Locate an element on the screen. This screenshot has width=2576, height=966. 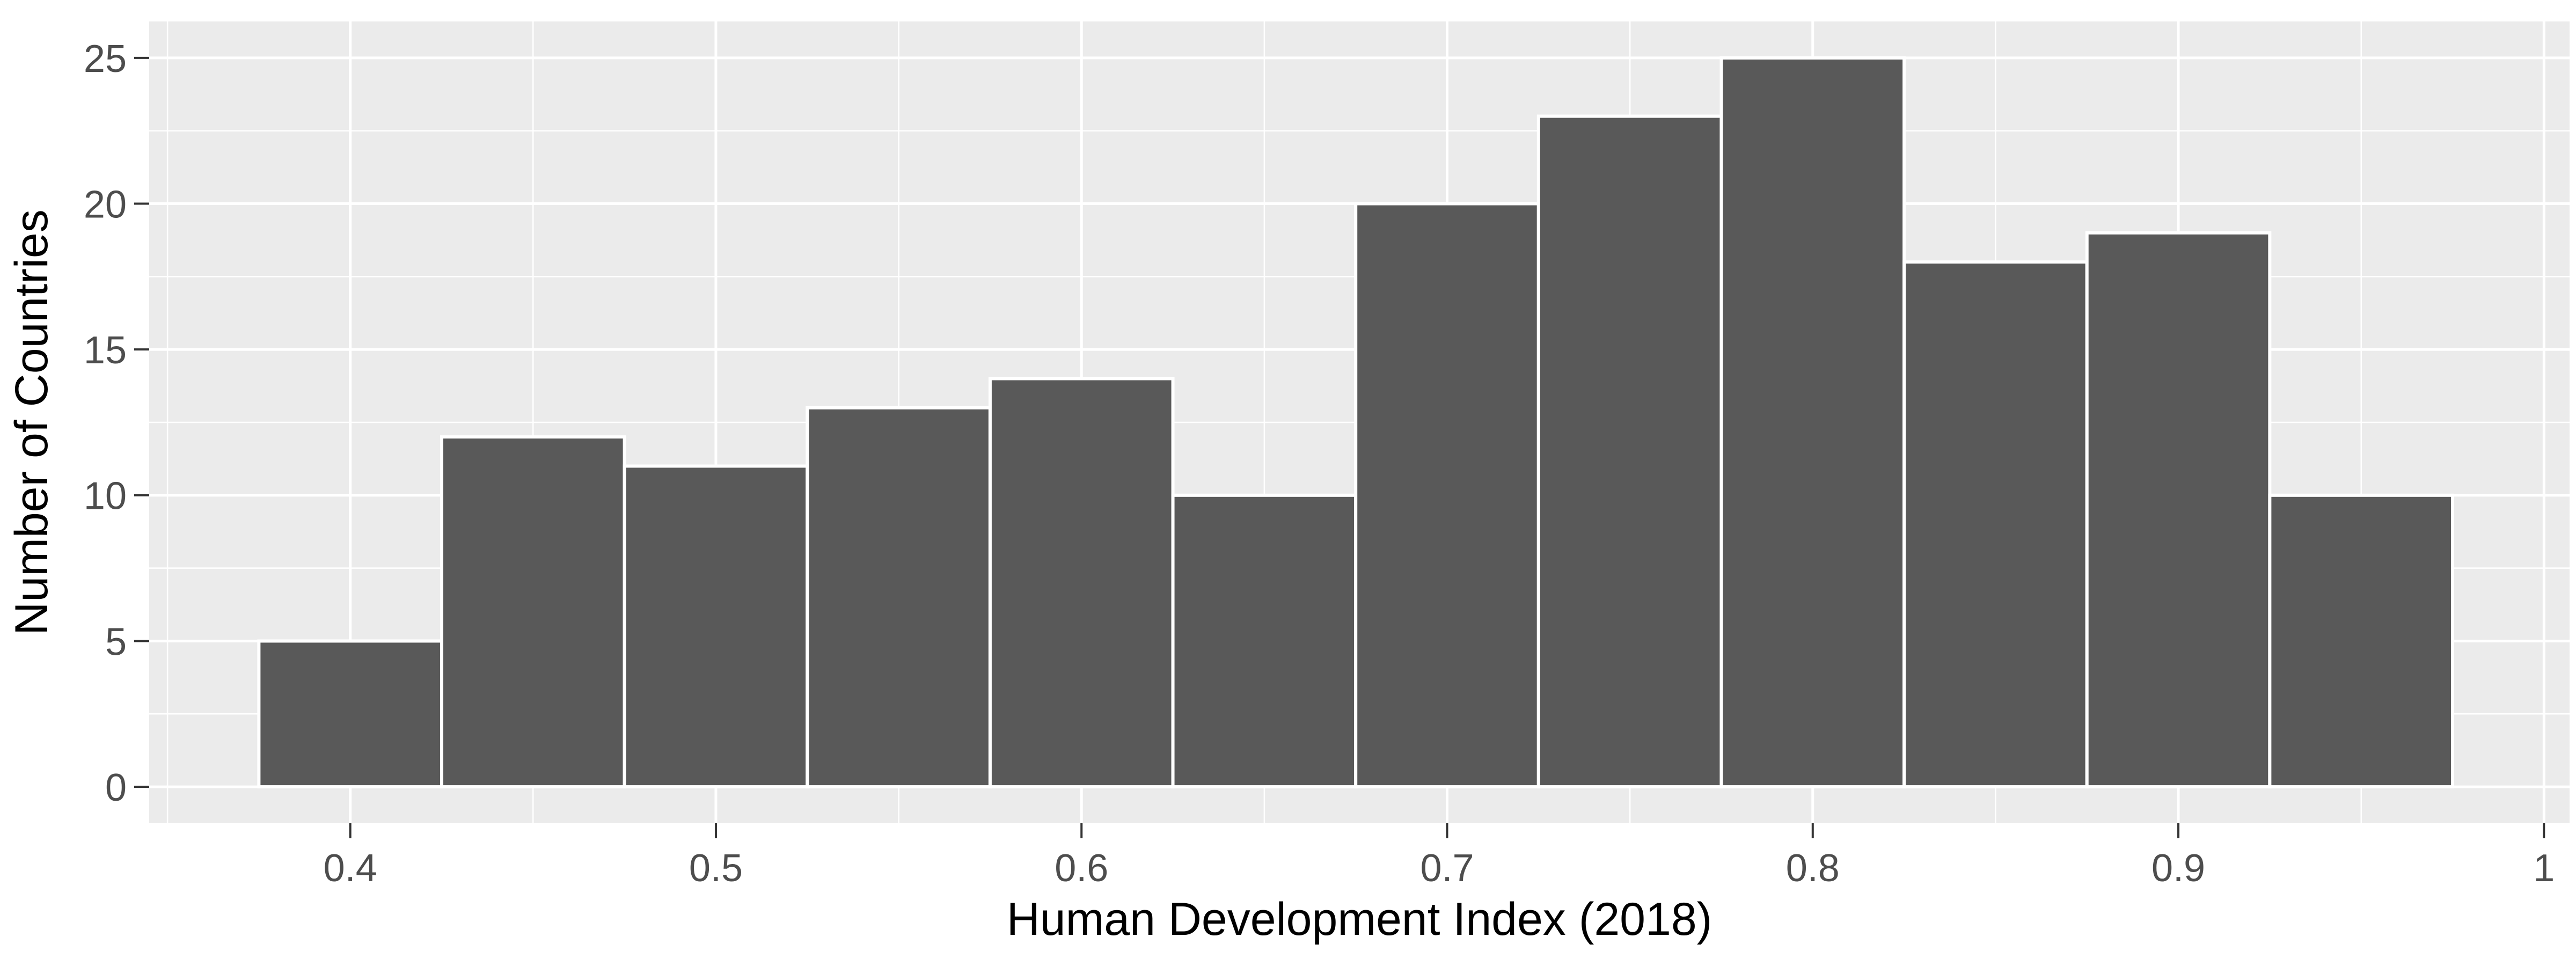
y-tick-label: 10 is located at coordinates (105, 496).